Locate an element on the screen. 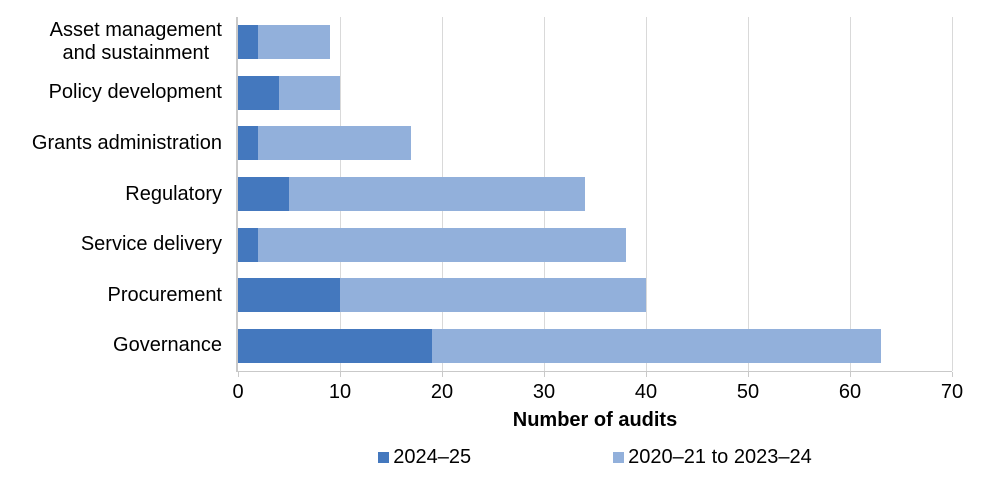 The image size is (990, 482). x-tick-label: 0 is located at coordinates (238, 392).